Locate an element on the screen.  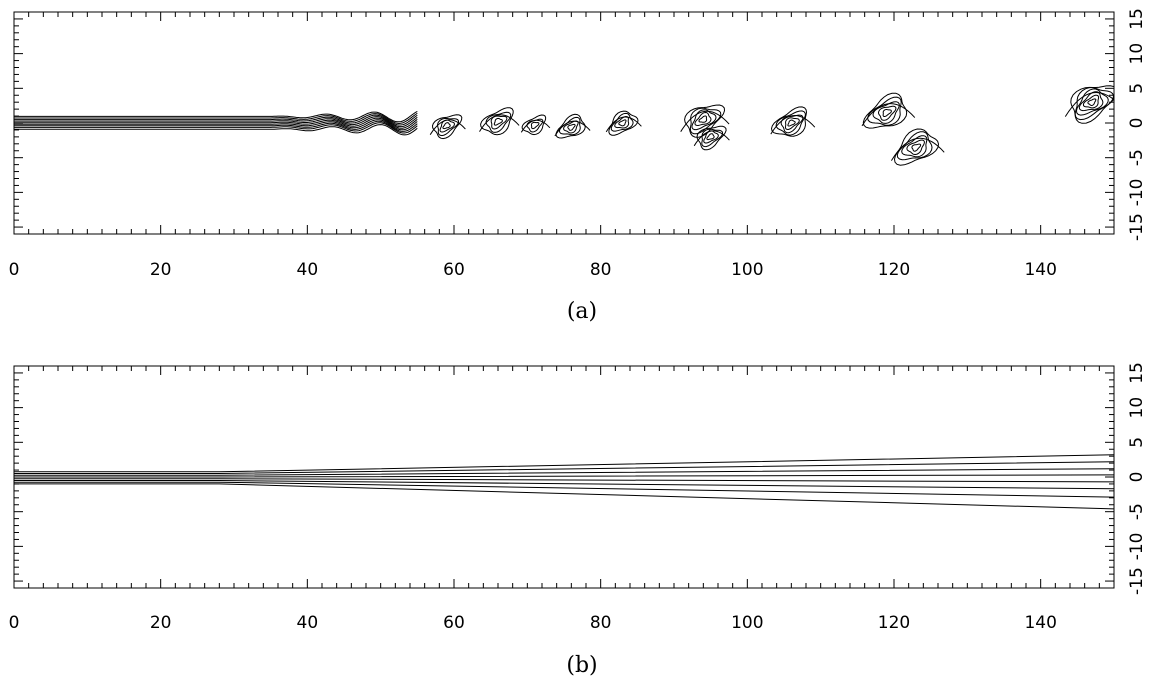
panel-a-xtick-label: 20 is located at coordinates (161, 270).